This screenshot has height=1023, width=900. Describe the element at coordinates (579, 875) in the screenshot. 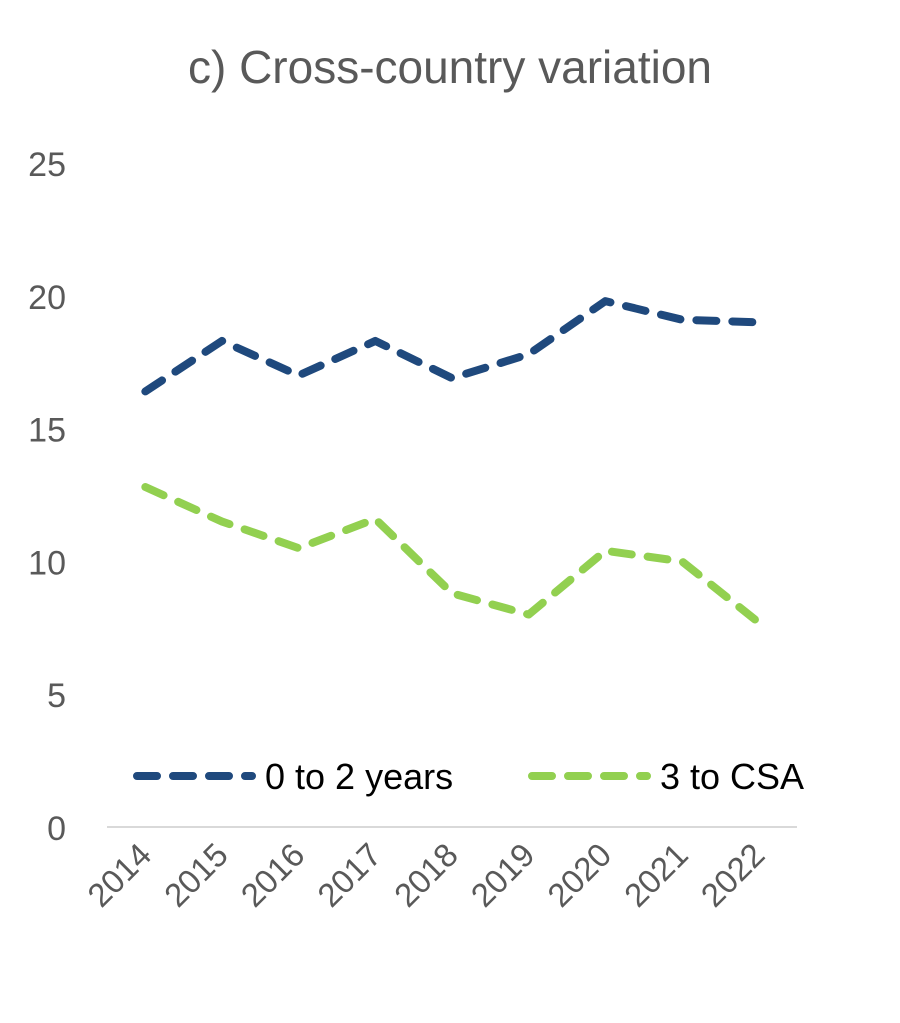

I see `x-tick-label: 2020` at that location.